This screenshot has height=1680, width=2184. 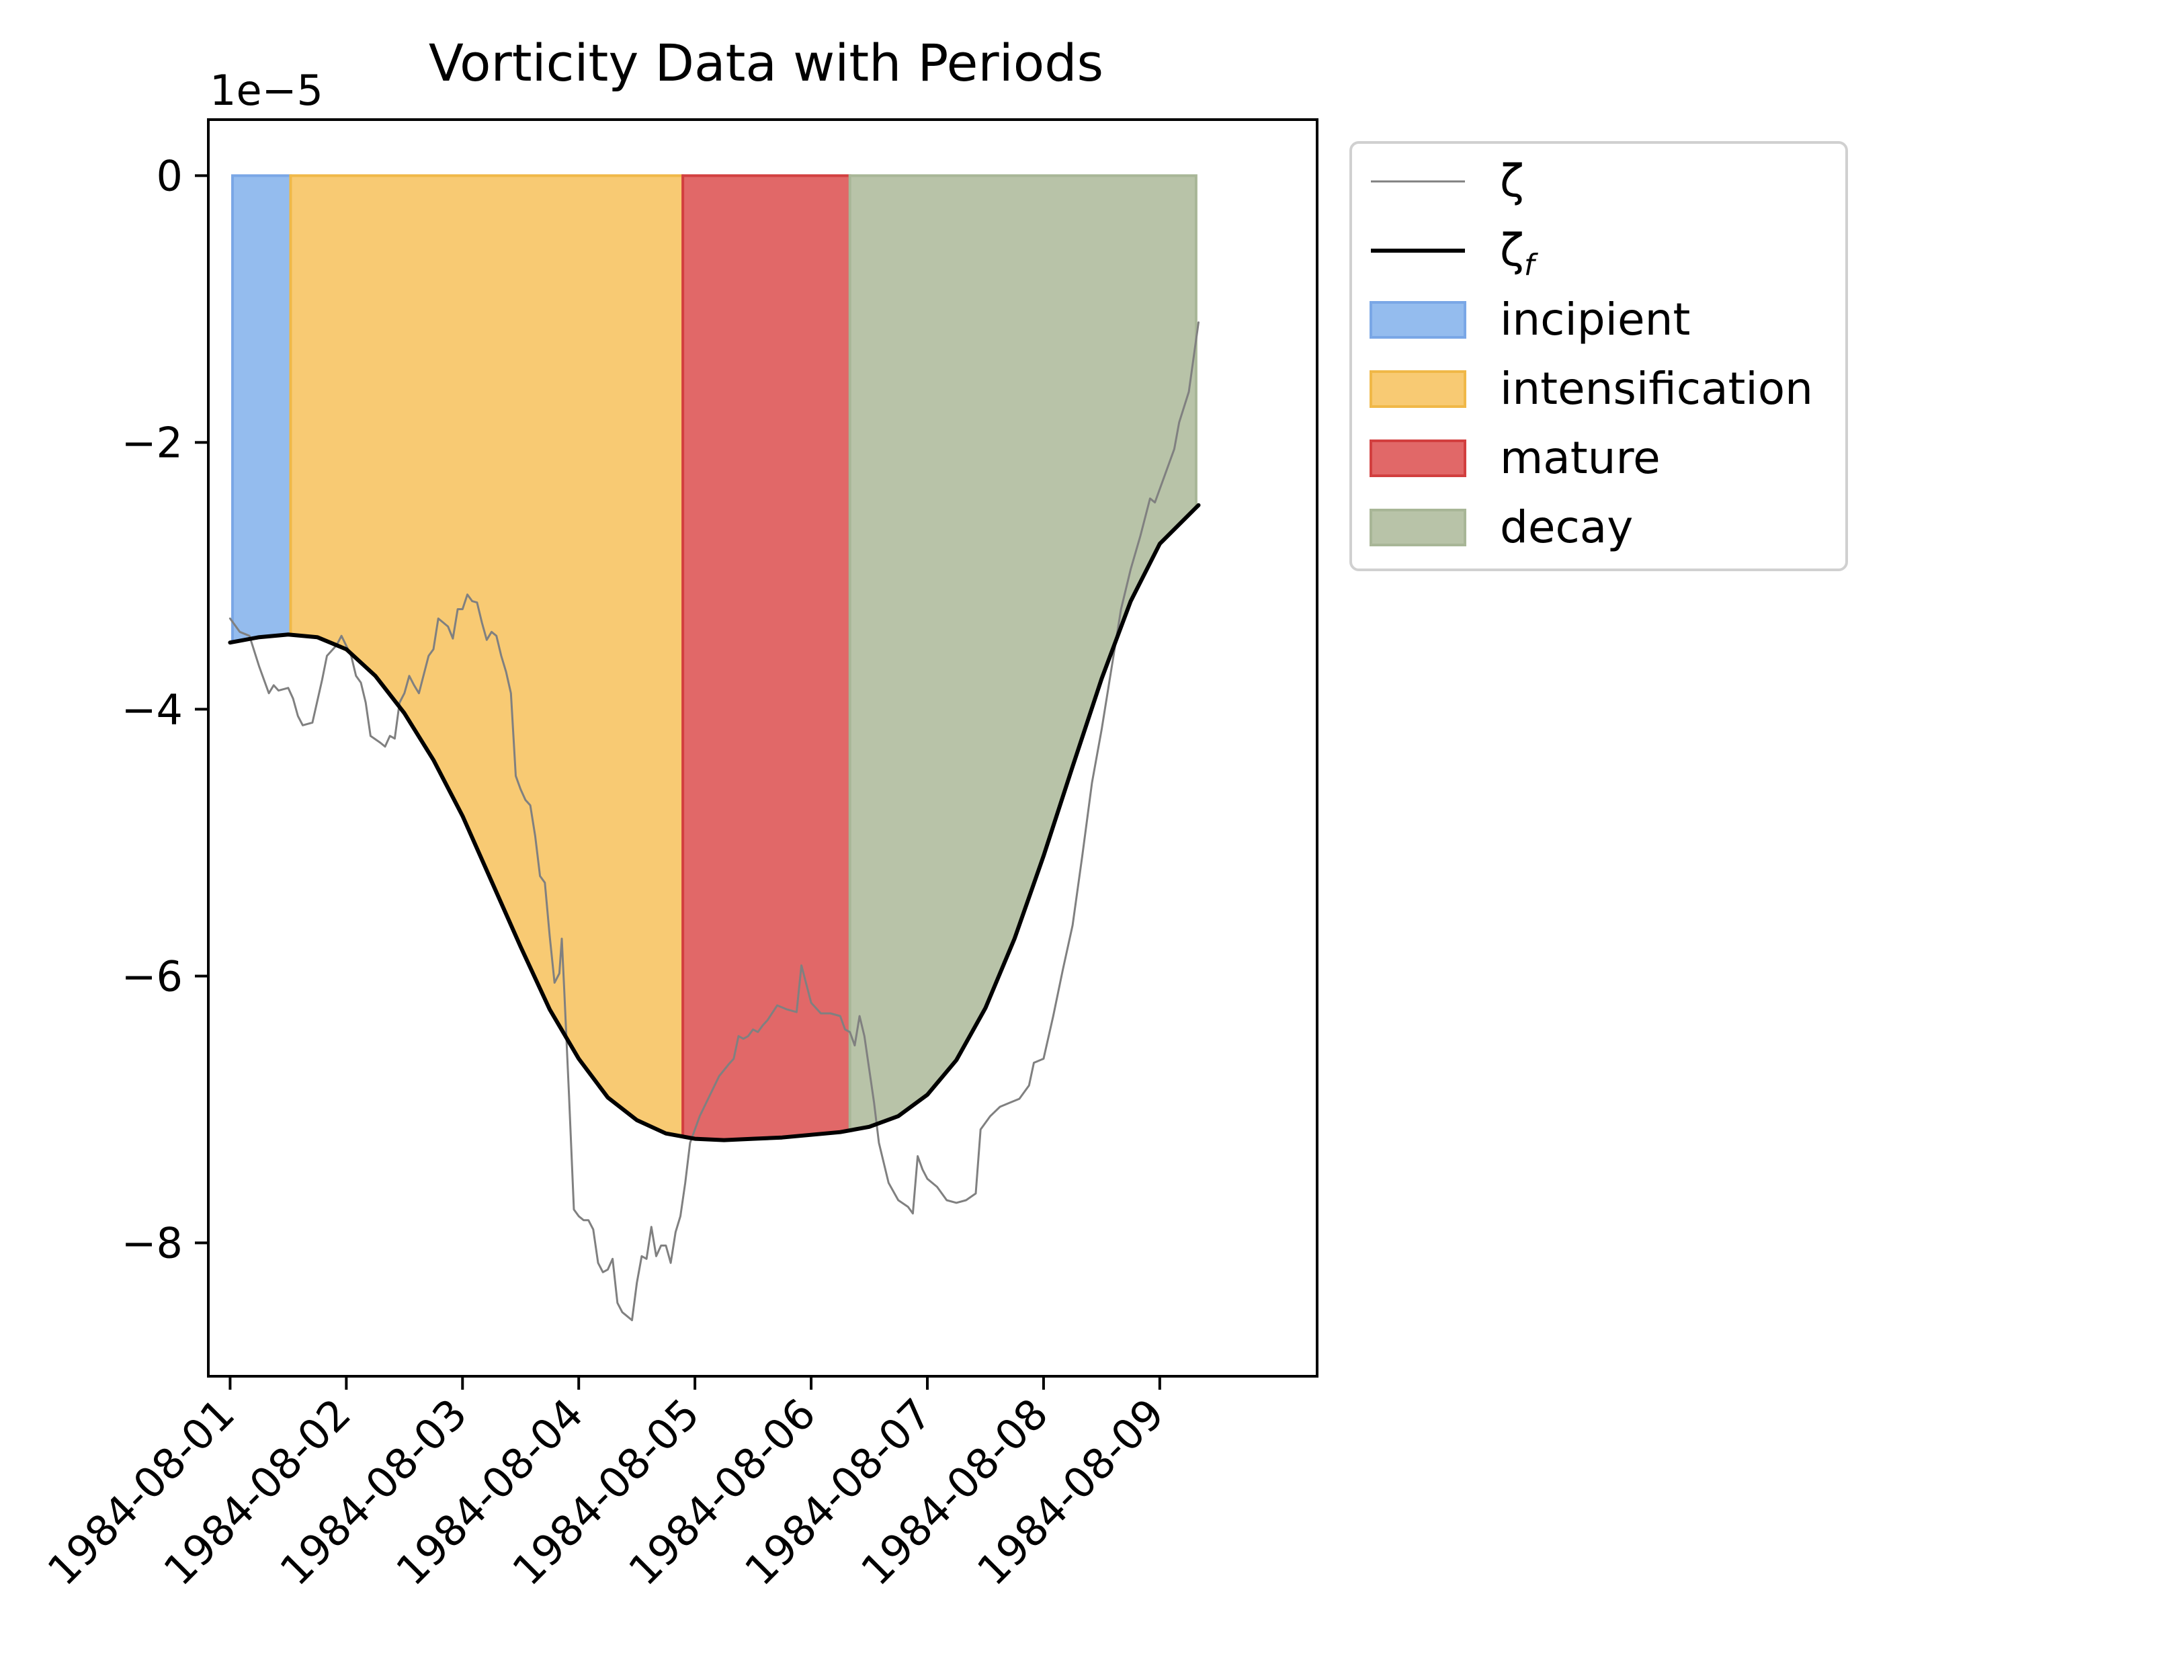 What do you see at coordinates (261, 409) in the screenshot?
I see `period-band-incipient` at bounding box center [261, 409].